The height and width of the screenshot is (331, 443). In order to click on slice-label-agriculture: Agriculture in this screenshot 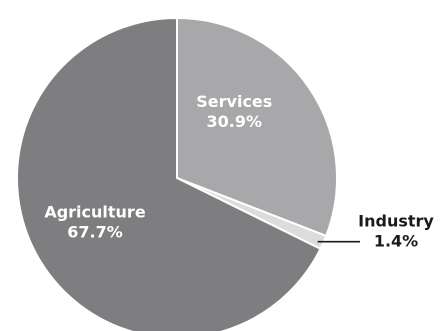, I will do `click(95, 211)`.